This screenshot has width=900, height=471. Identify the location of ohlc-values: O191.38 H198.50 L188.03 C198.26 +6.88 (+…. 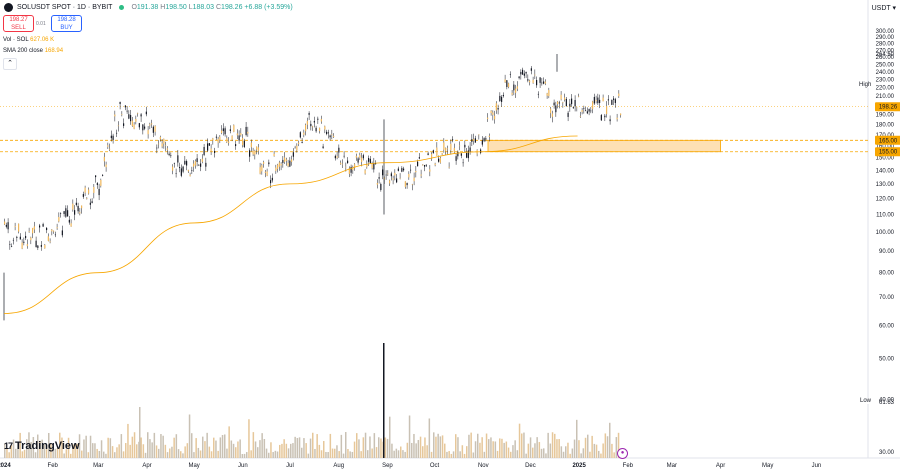
(212, 7).